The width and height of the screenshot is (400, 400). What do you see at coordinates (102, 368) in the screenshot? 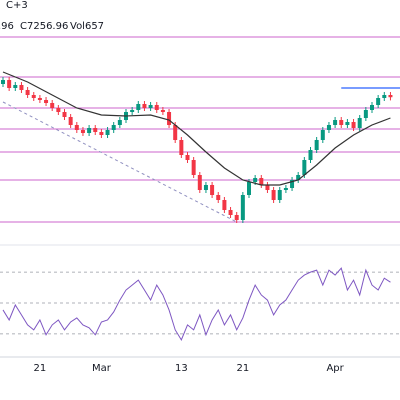
I see `x-tick-label: Mar` at bounding box center [102, 368].